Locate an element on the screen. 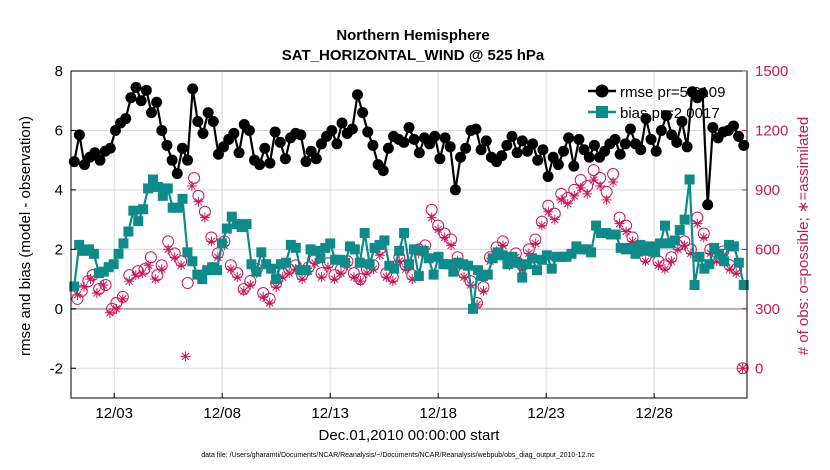  y-right-axis-label: # of obs: o=possible; ∗=assimilated is located at coordinates (803, 236).